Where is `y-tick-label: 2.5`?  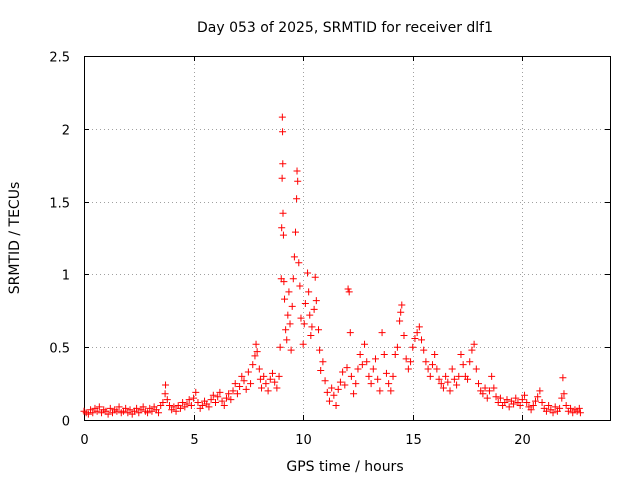 y-tick-label: 2.5 is located at coordinates (59, 58).